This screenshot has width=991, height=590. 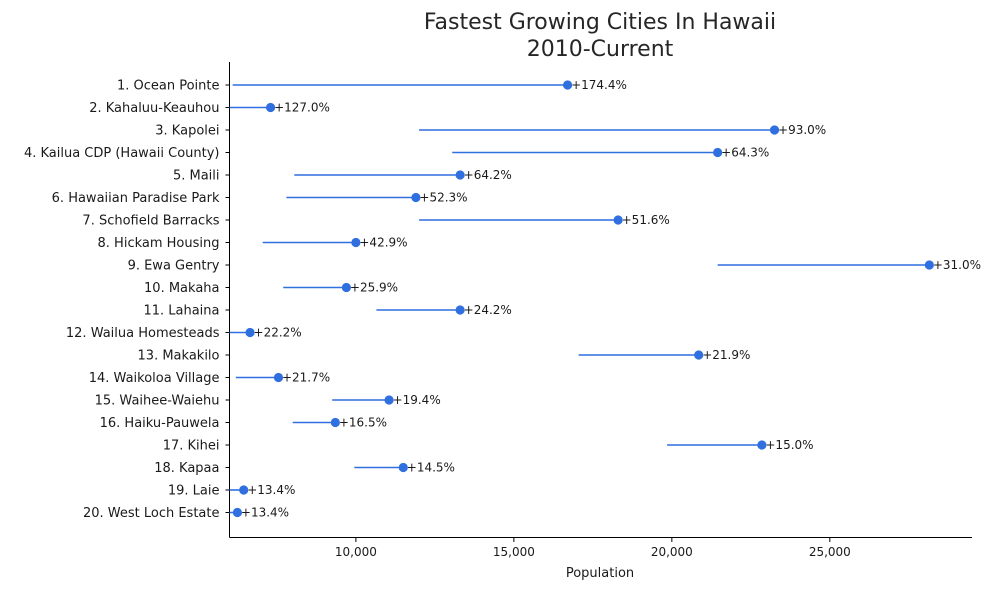 What do you see at coordinates (363, 423) in the screenshot?
I see `growth-label: +16.5%` at bounding box center [363, 423].